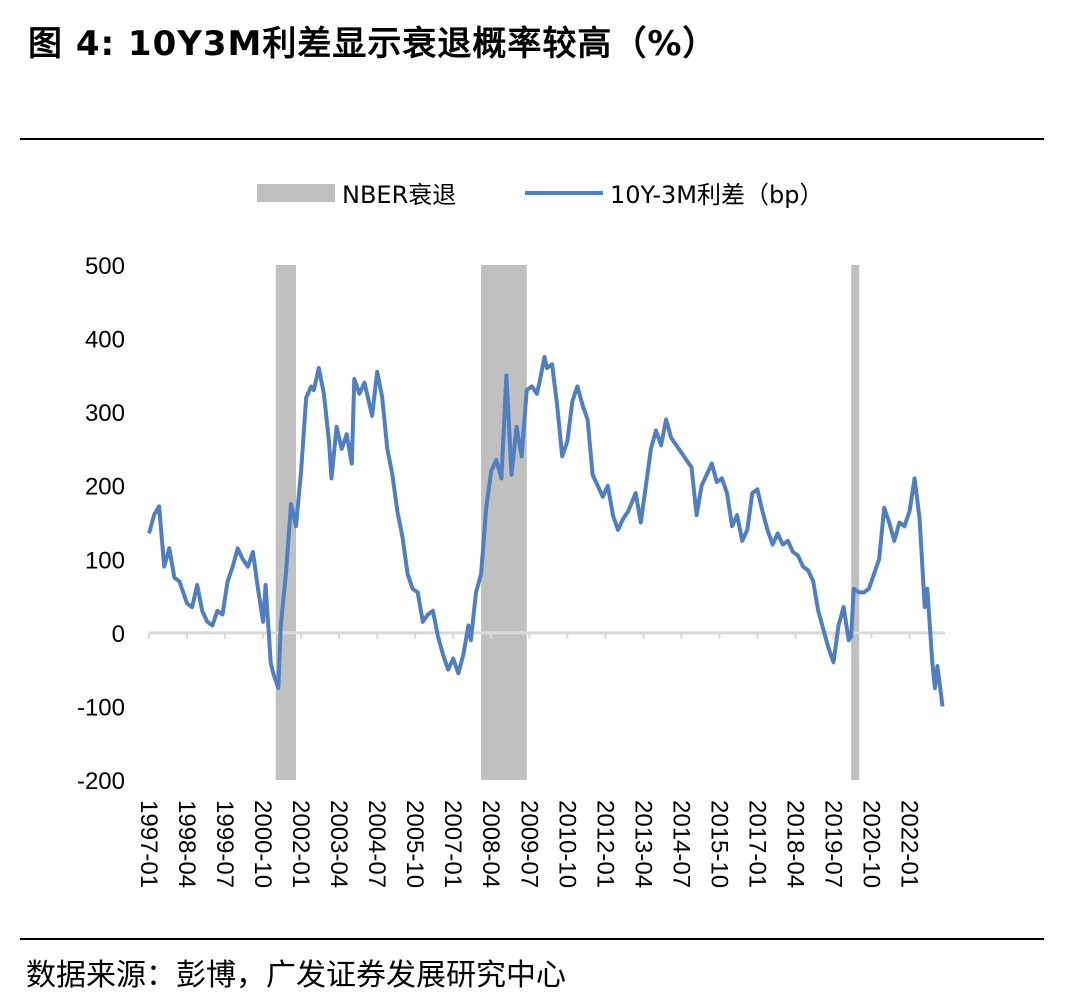 This screenshot has height=1000, width=1073. Describe the element at coordinates (148, 844) in the screenshot. I see `x-tick-label: 1997-01` at that location.